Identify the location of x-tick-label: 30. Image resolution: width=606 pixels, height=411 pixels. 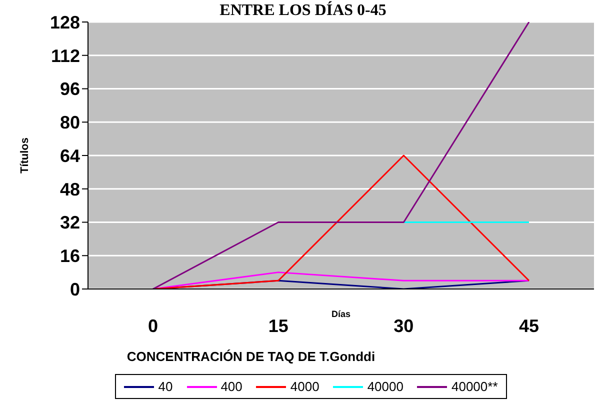
(404, 326).